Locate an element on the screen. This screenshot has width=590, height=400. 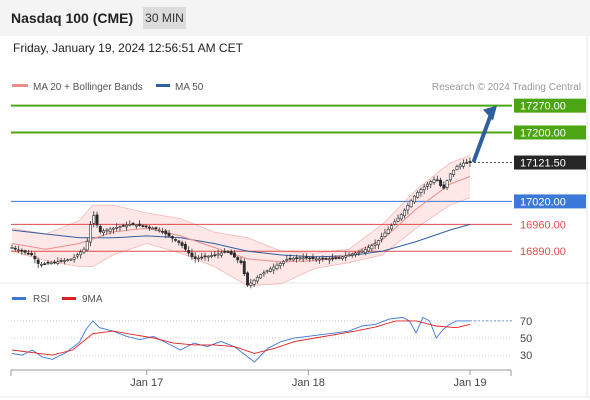
legend-label-ma20: MA 20 + Bollinger Bands is located at coordinates (88, 87).